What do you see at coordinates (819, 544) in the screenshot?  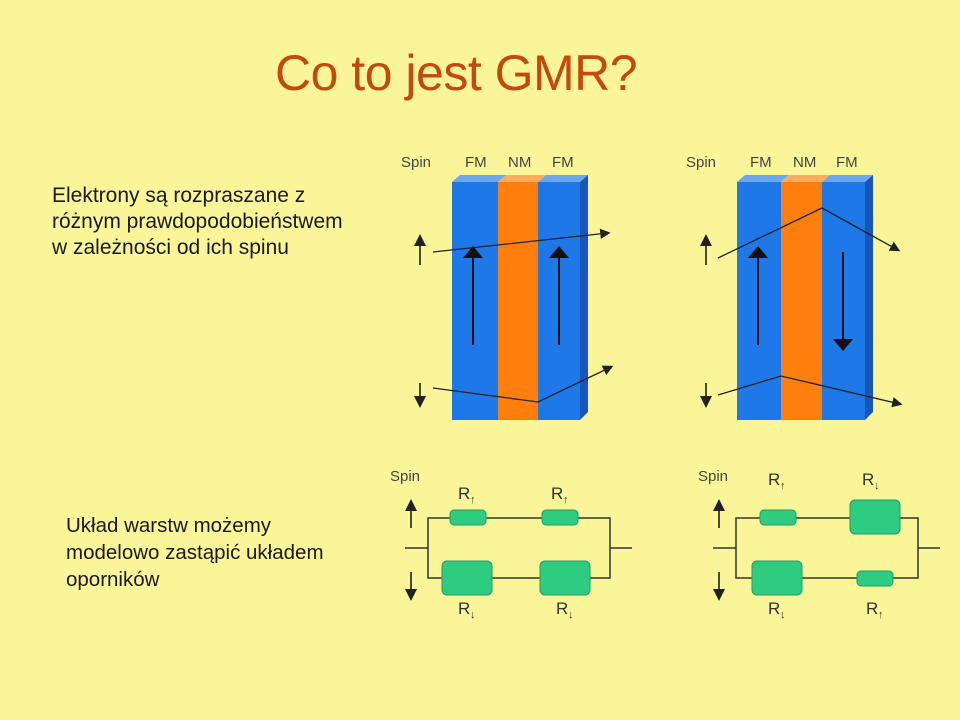 I see `resistor-circuit-antiparallel: Spin R ↑ R ↓ R ↓ R ↑` at bounding box center [819, 544].